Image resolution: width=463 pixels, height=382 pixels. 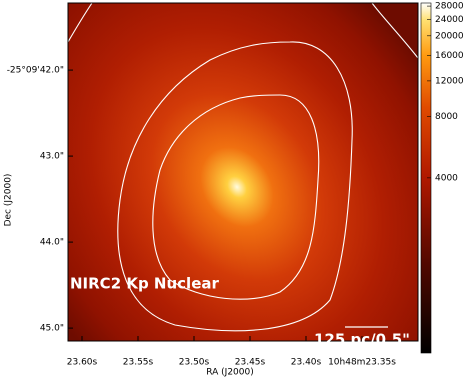 I want to click on colorbar-tick-label: 24000, so click(x=449, y=20).